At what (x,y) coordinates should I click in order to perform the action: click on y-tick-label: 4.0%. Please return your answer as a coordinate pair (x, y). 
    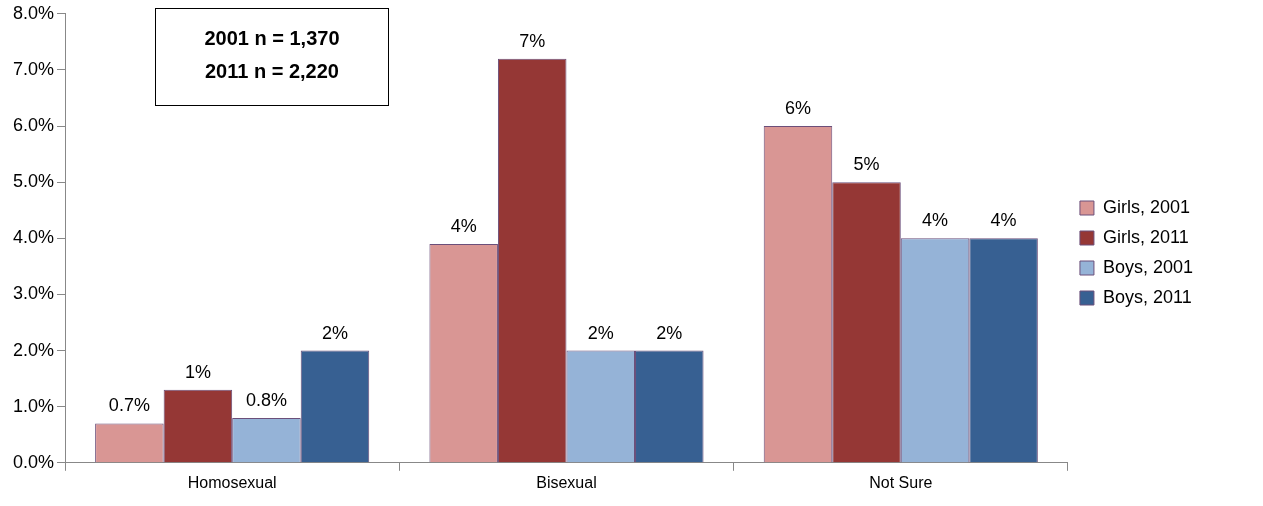
    Looking at the image, I should click on (34, 237).